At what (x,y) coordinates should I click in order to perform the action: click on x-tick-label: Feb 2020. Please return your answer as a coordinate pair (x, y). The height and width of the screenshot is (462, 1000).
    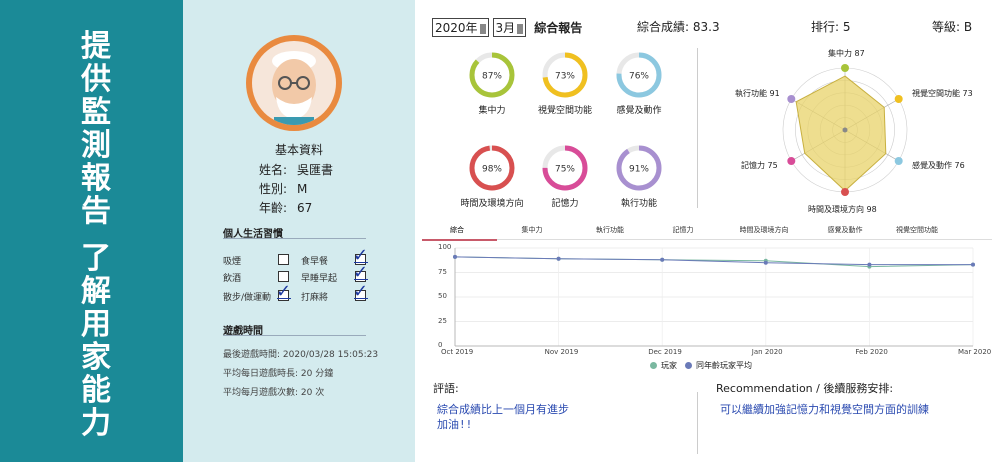
    Looking at the image, I should click on (871, 352).